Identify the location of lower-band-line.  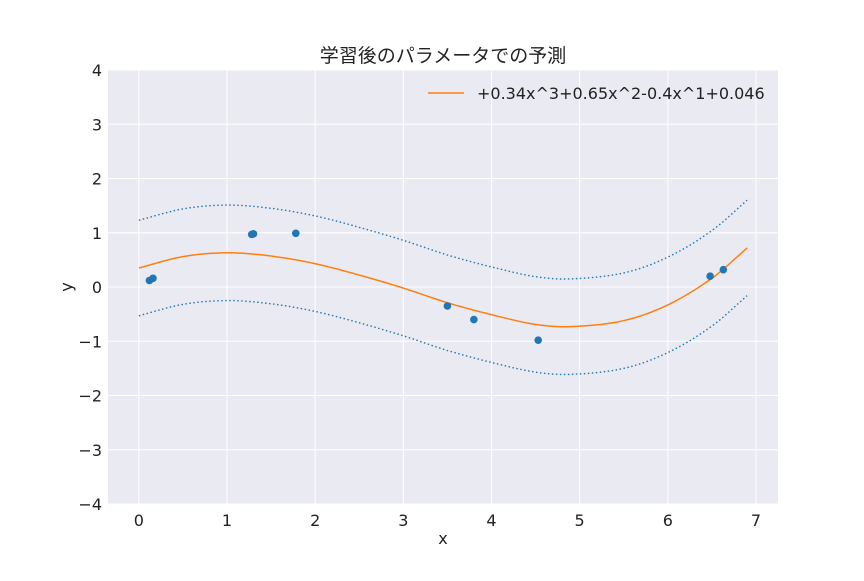
(443, 335).